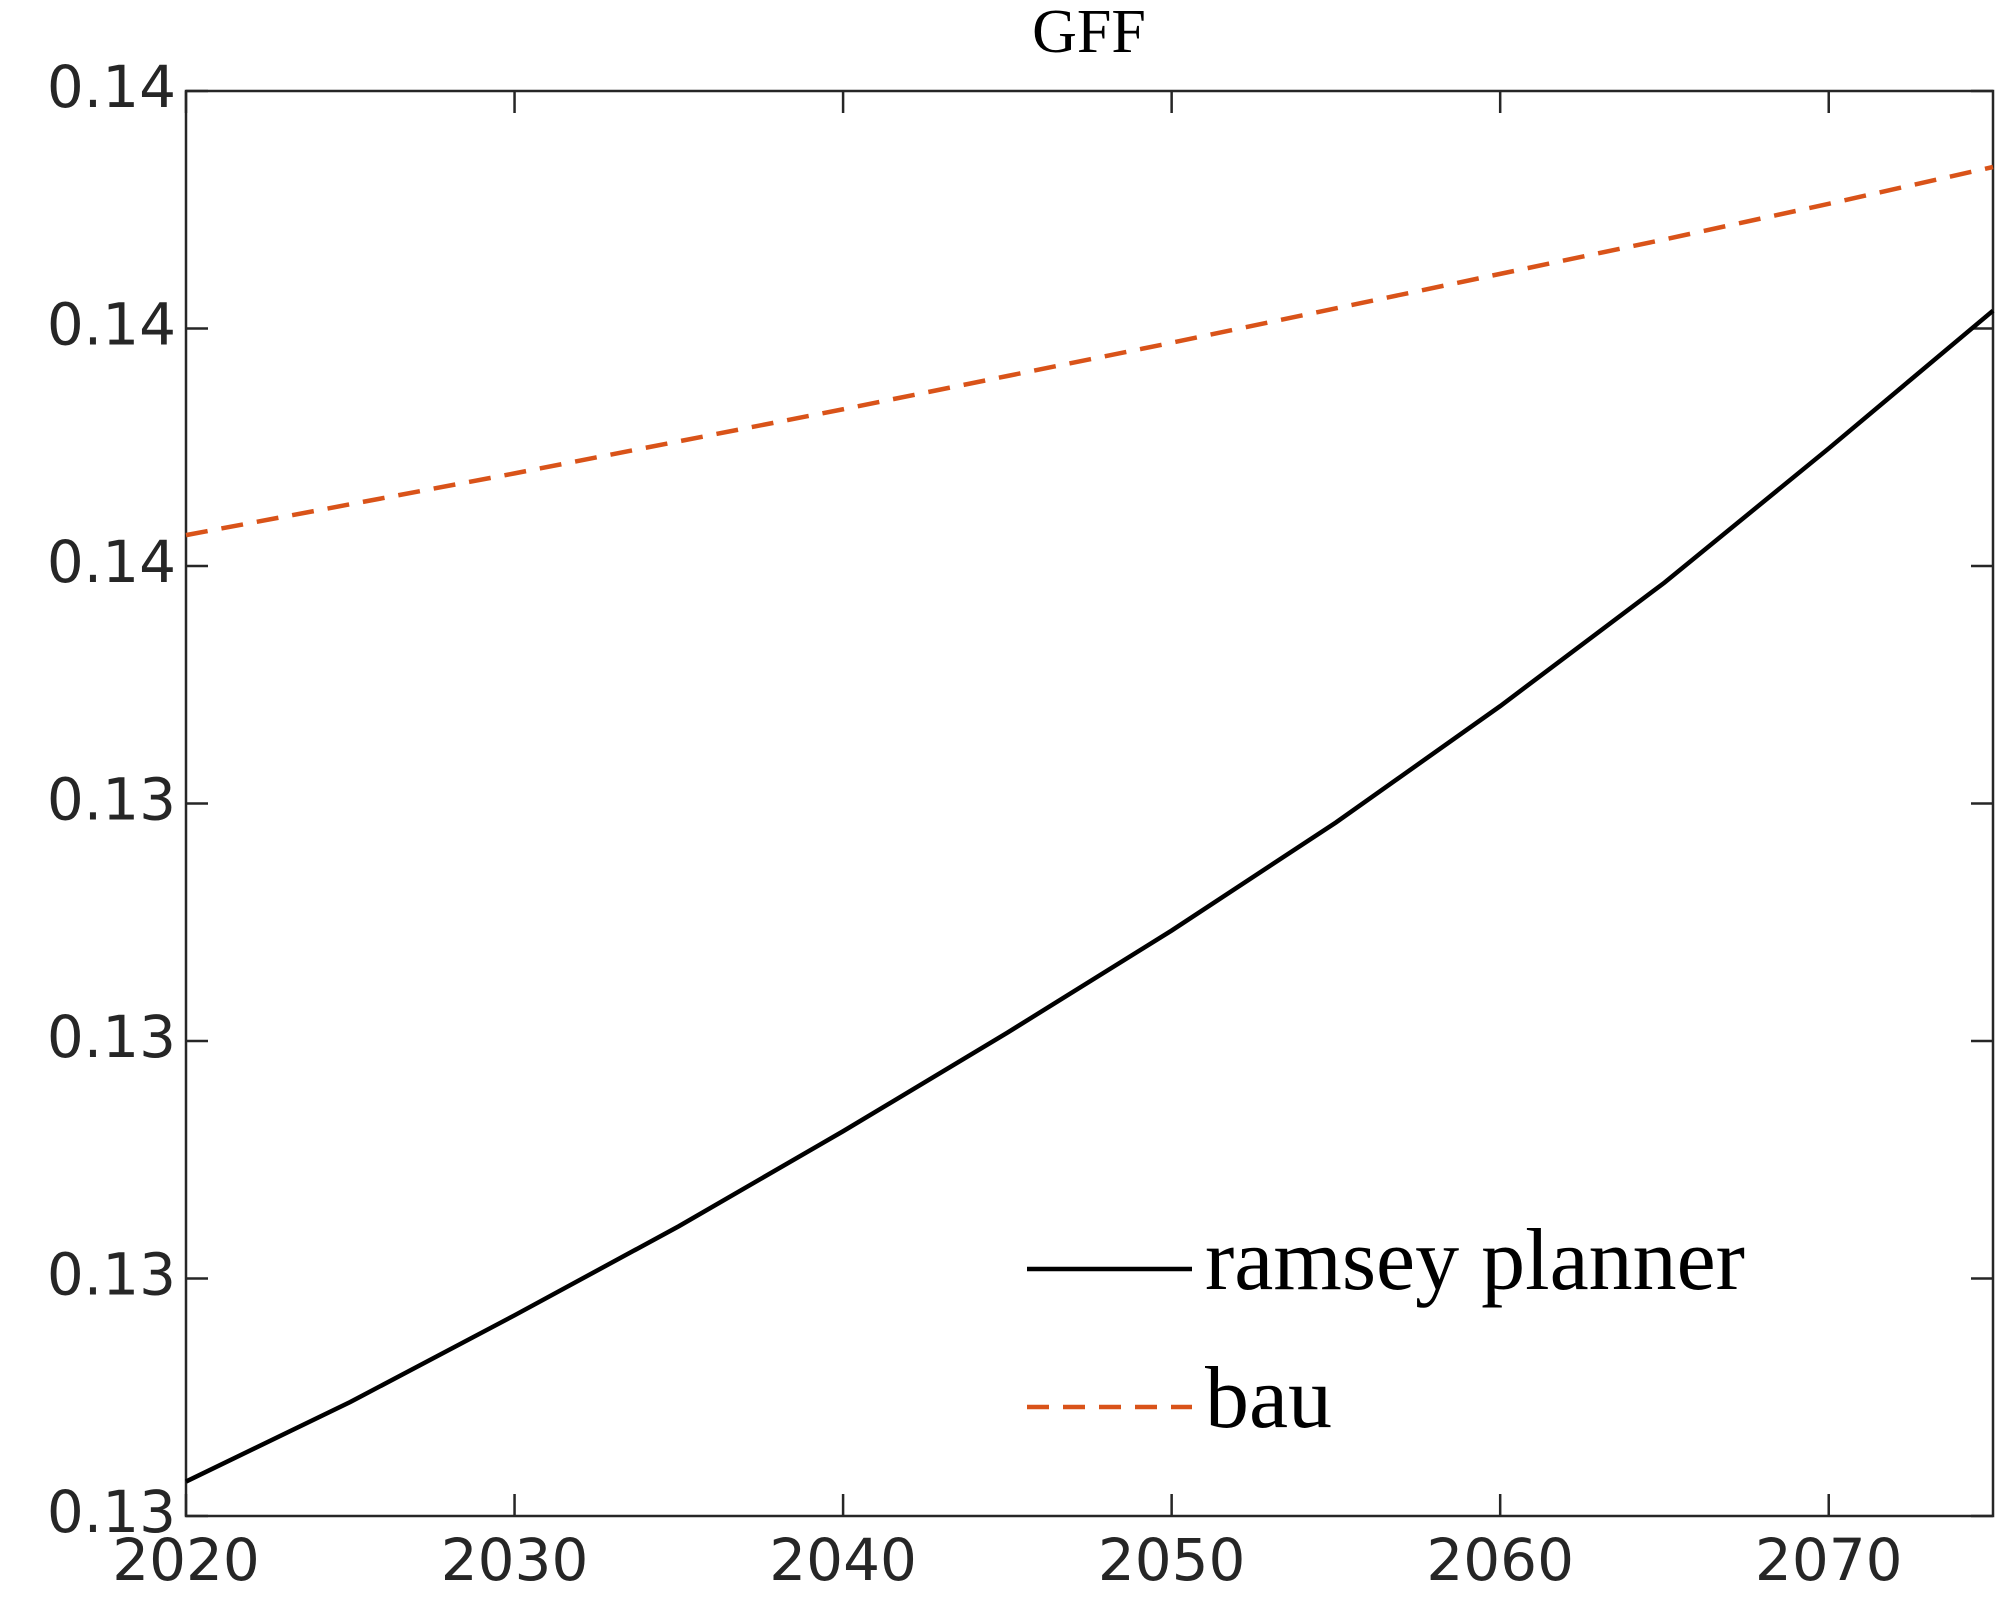 The height and width of the screenshot is (1614, 1997). I want to click on legend-label: bau, so click(1268, 1398).